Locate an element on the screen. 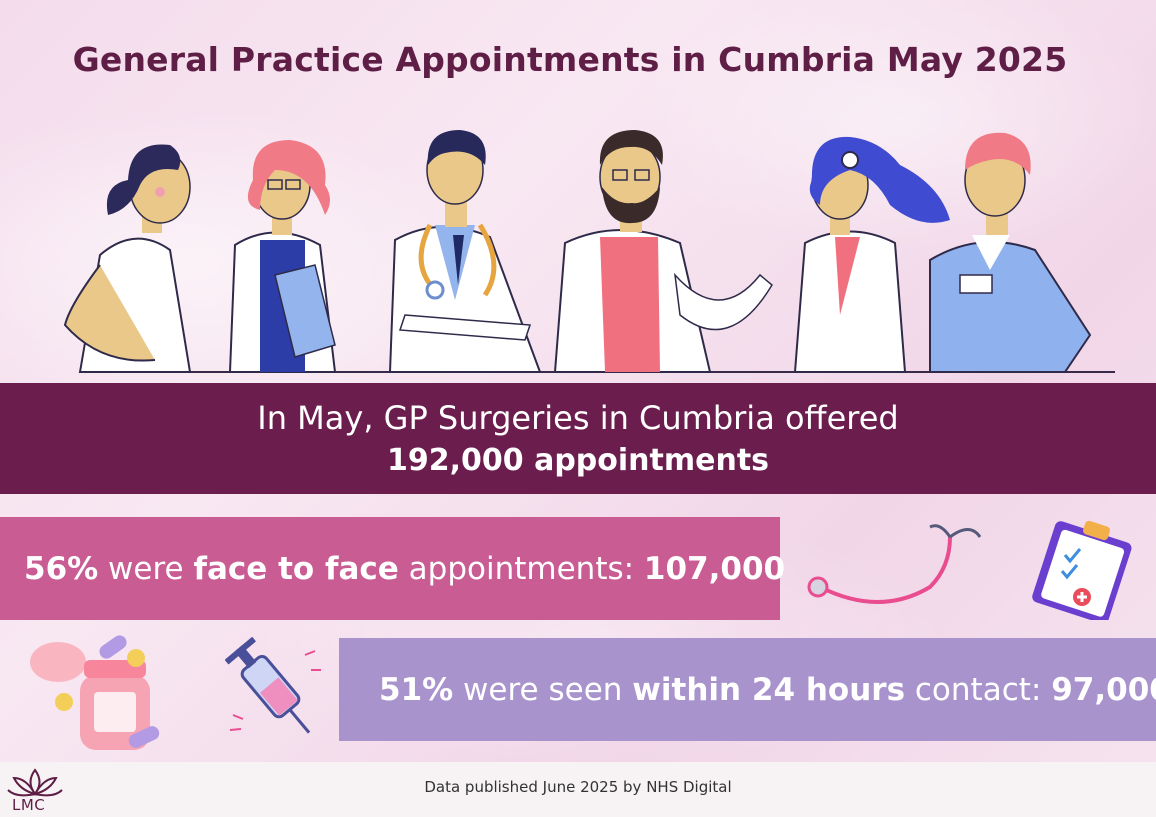 This screenshot has width=1156, height=817. face-to-face-percent: 56% is located at coordinates (61, 568).